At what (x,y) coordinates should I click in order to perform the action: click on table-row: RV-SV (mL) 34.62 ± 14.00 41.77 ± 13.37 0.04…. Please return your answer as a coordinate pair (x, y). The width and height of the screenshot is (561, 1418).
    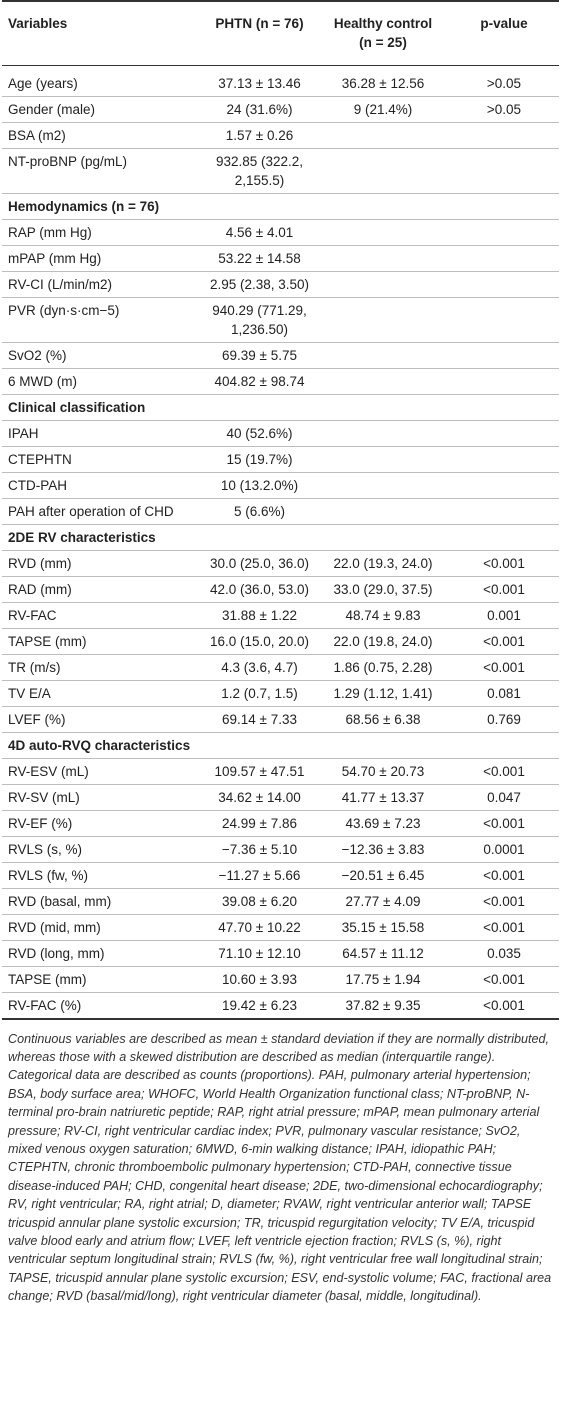
    Looking at the image, I should click on (280, 797).